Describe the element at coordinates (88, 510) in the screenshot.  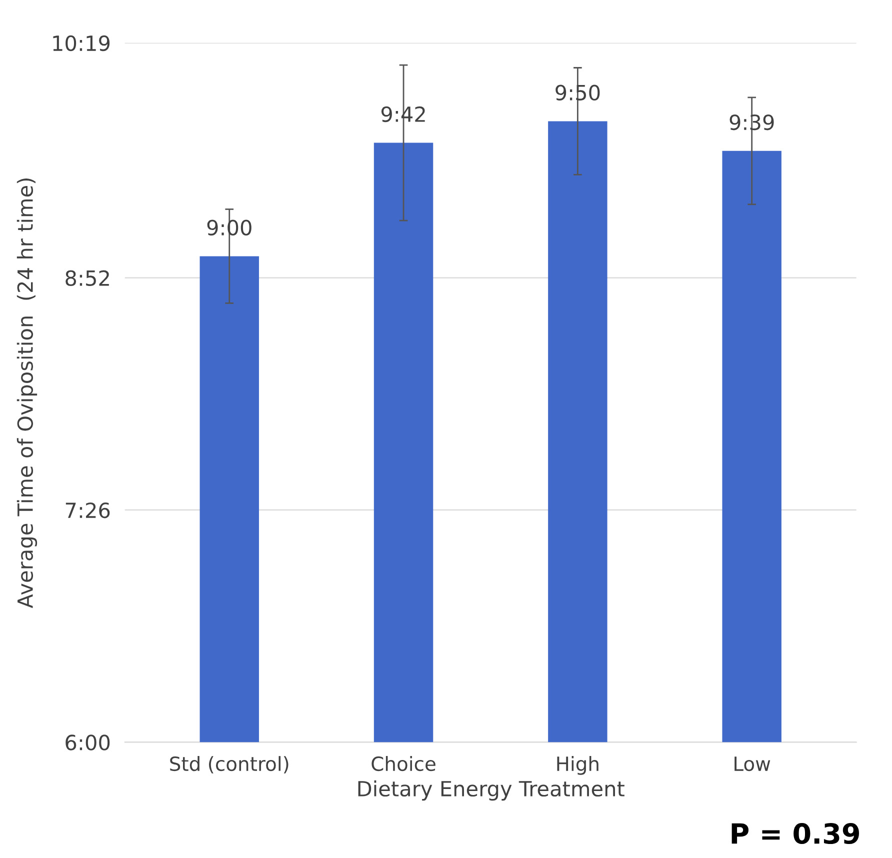
I see `y-tick-label: 7:26` at that location.